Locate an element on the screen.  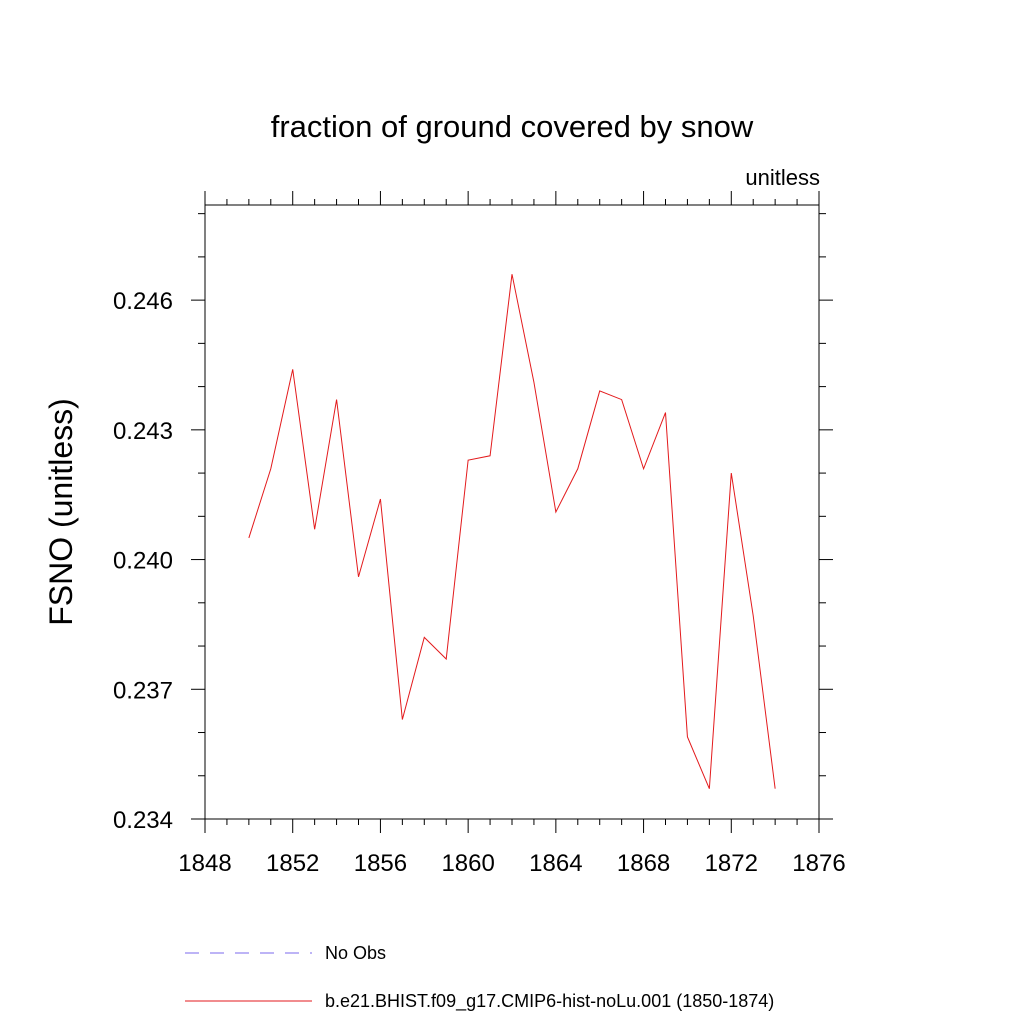
x-tick-label: 1864 is located at coordinates (555, 863).